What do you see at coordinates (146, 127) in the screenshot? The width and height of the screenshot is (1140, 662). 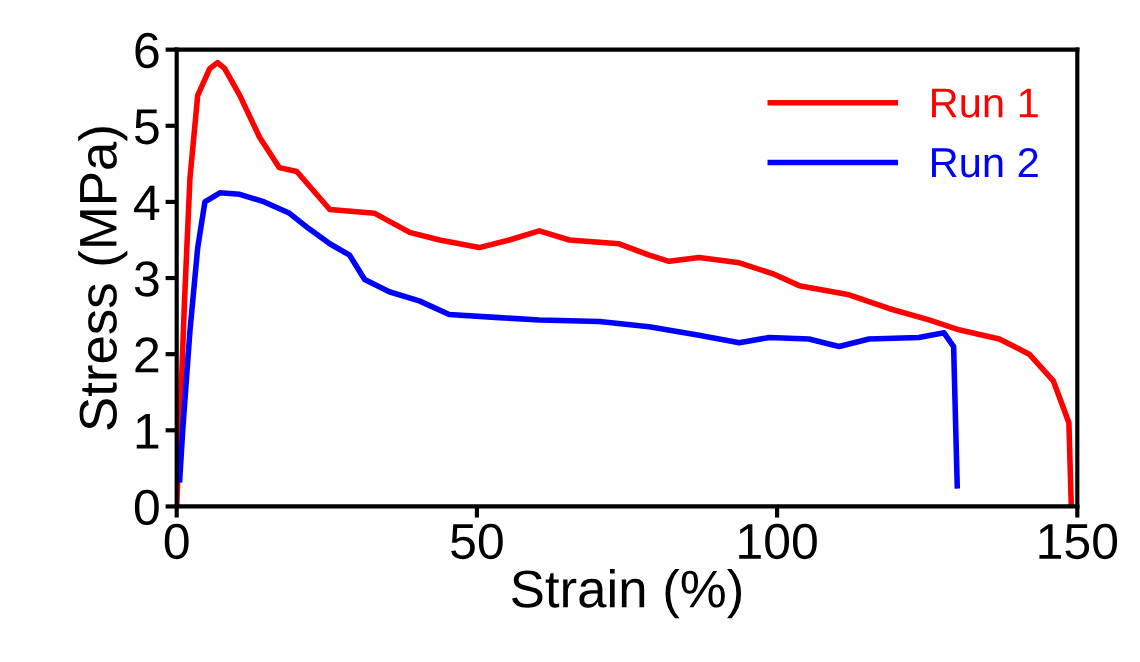 I see `y-tick-label: 5` at bounding box center [146, 127].